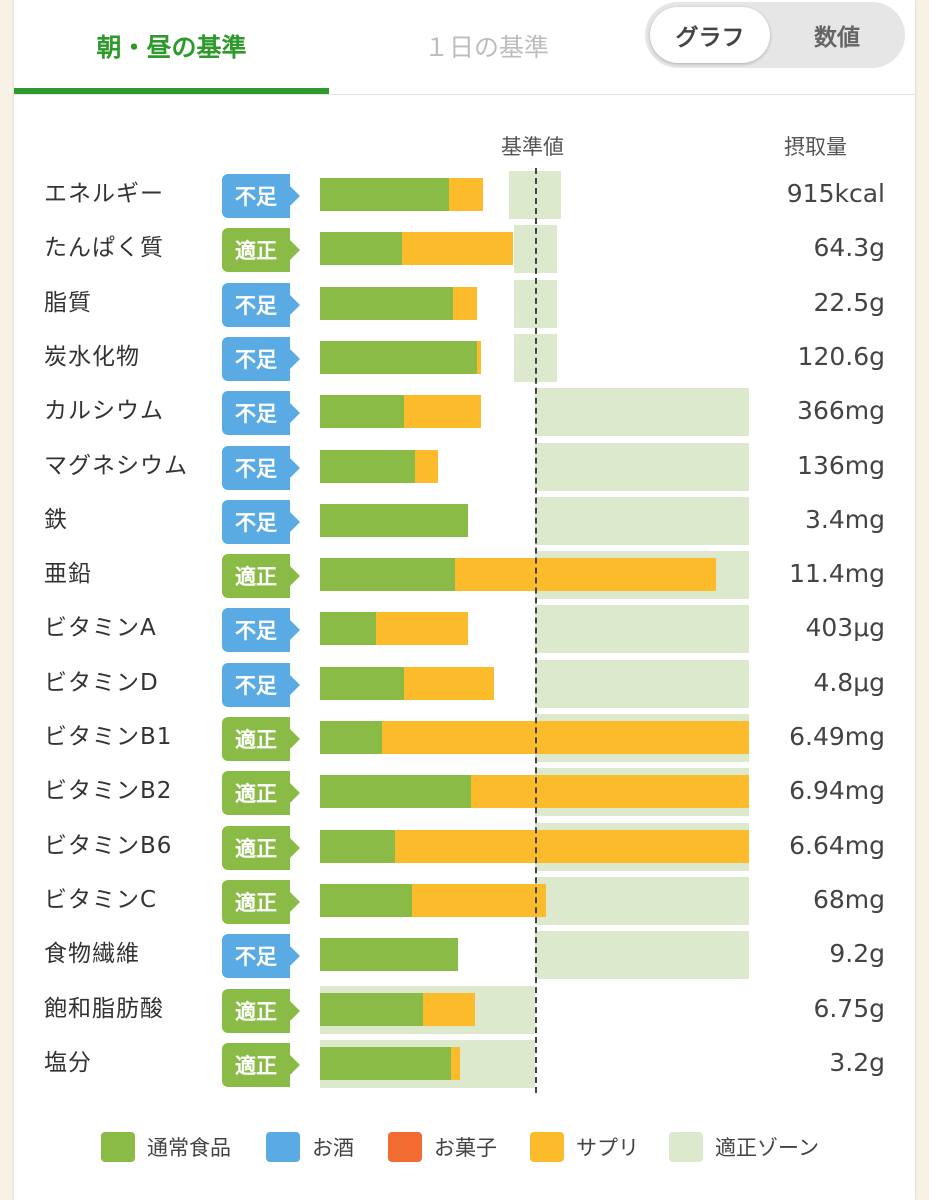 The image size is (929, 1200). What do you see at coordinates (464, 466) in the screenshot?
I see `nutrient-row: マグネシウム 不足 136mg` at bounding box center [464, 466].